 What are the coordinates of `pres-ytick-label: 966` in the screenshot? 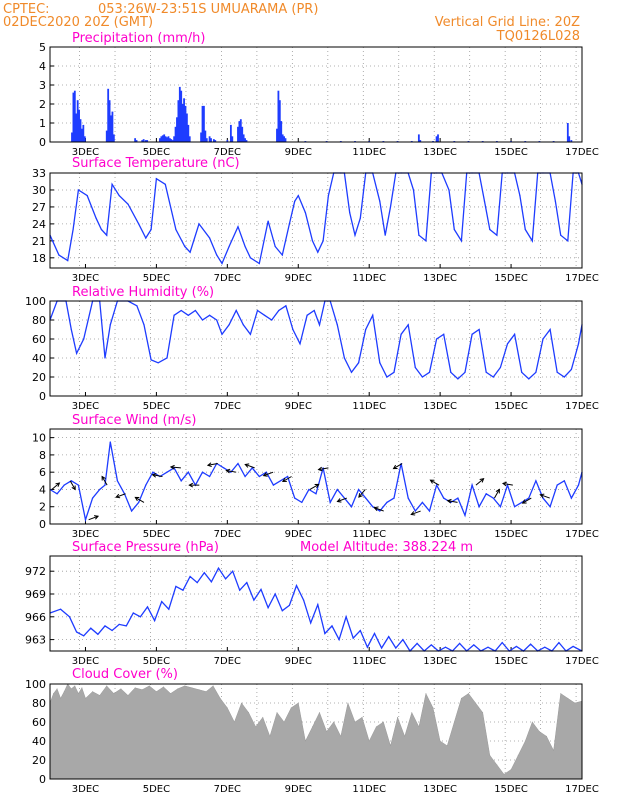 It's located at (35, 617).